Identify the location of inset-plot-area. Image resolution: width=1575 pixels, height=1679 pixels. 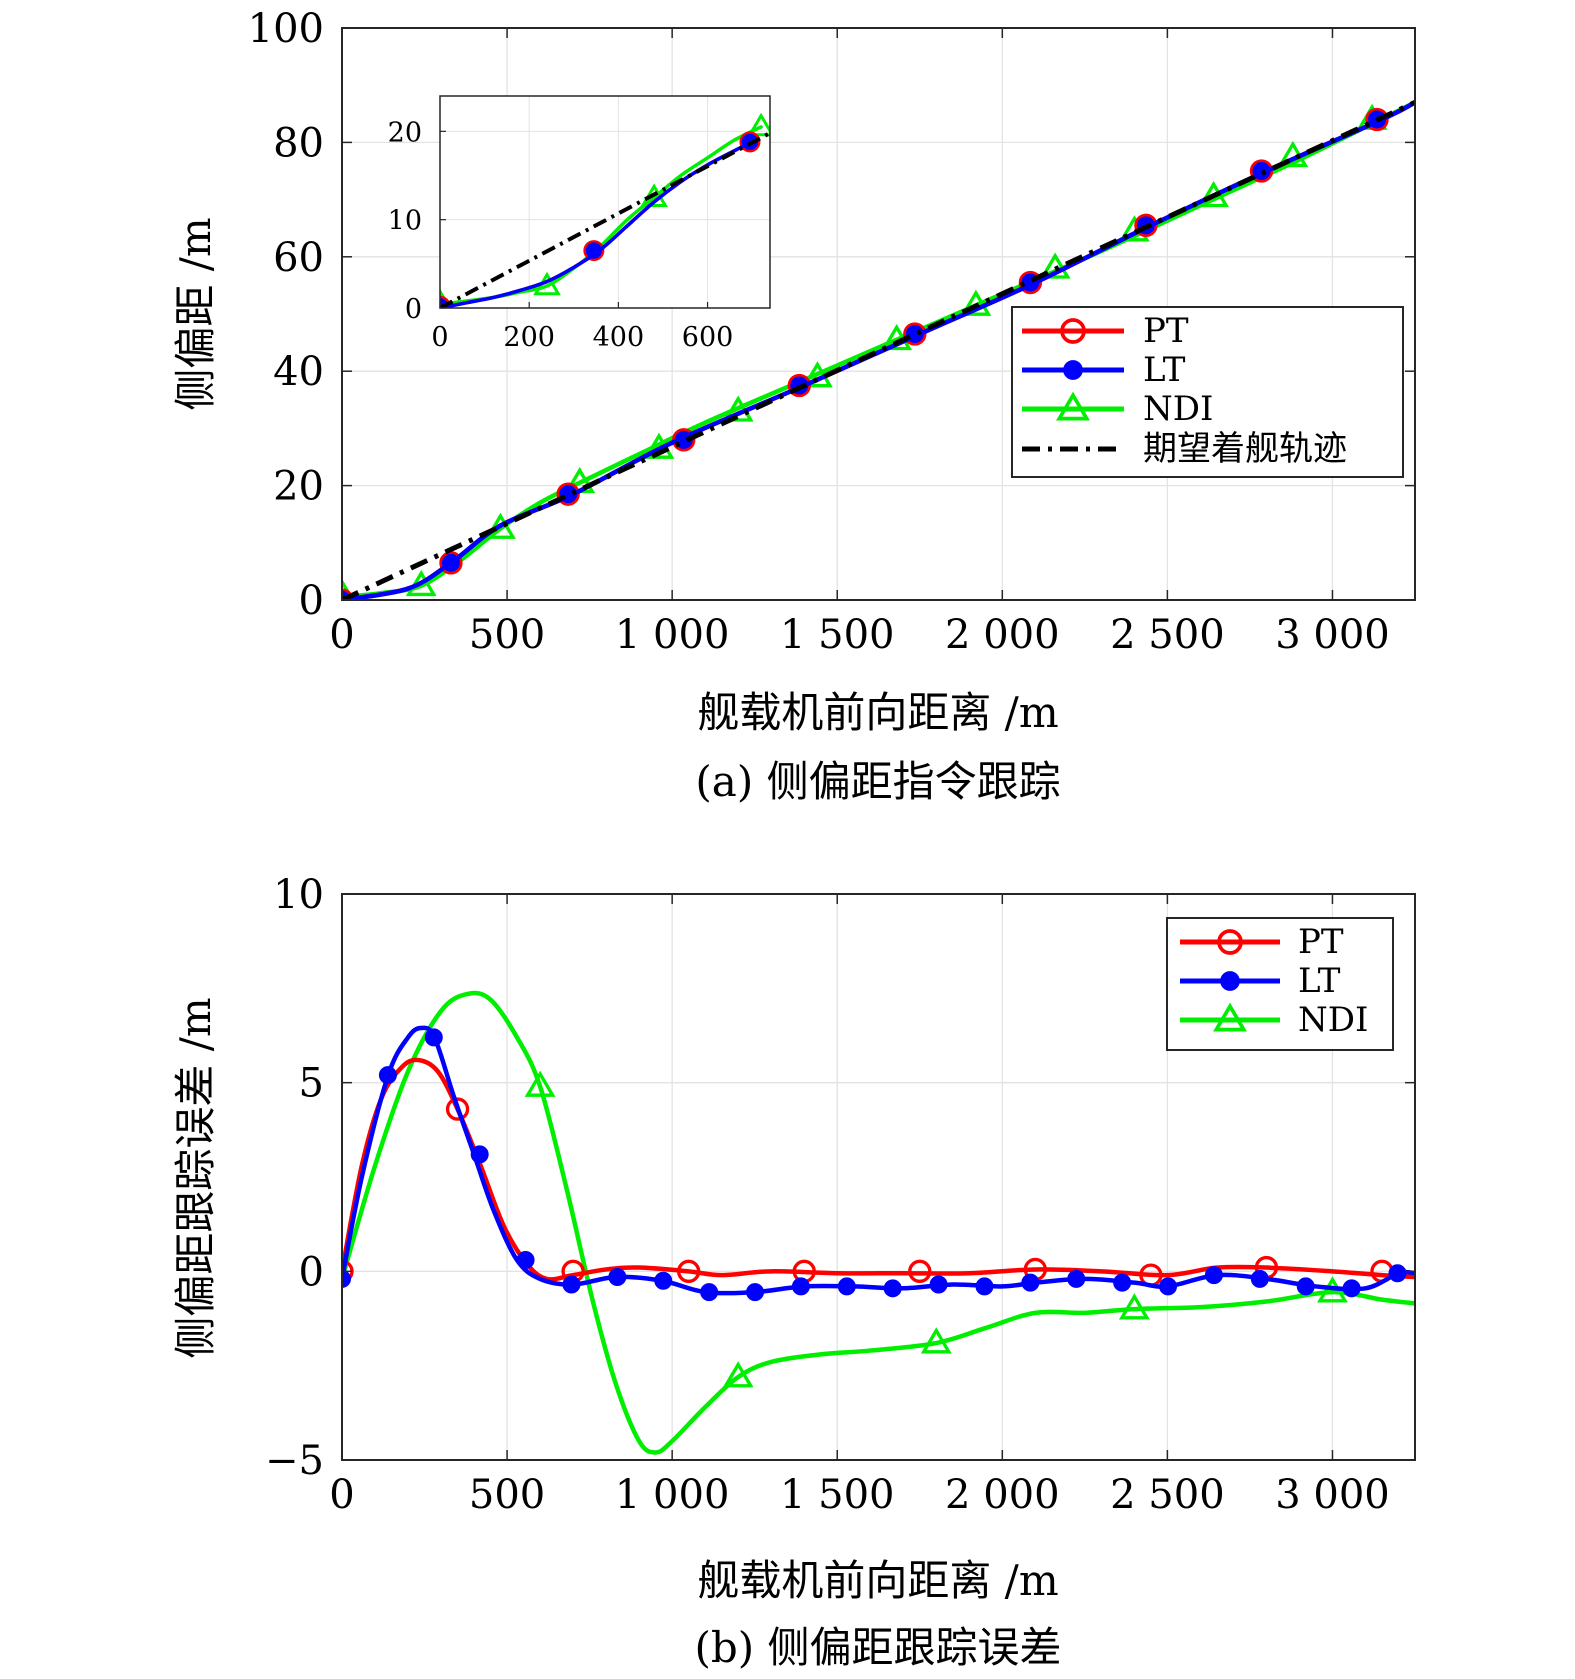
(605, 202).